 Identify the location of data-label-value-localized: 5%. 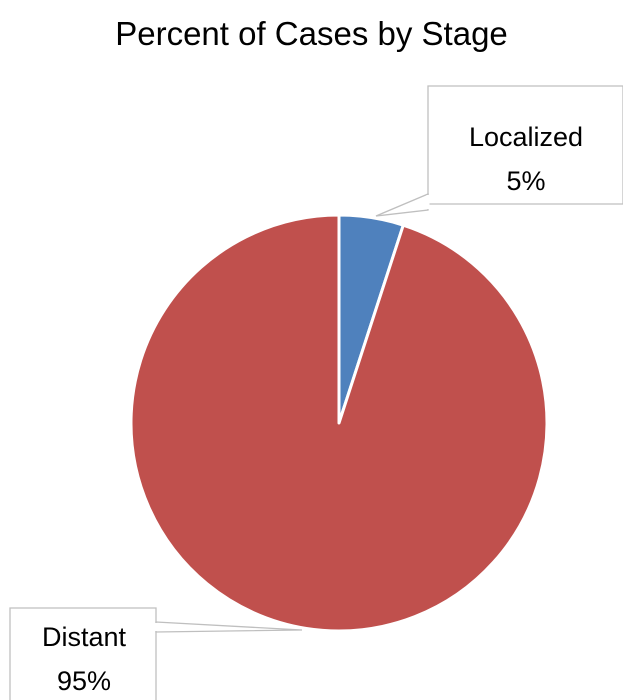
(525, 181).